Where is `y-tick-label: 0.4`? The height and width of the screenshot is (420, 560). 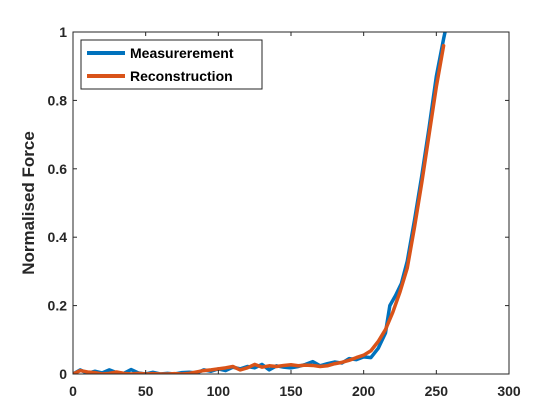 y-tick-label: 0.4 is located at coordinates (58, 237).